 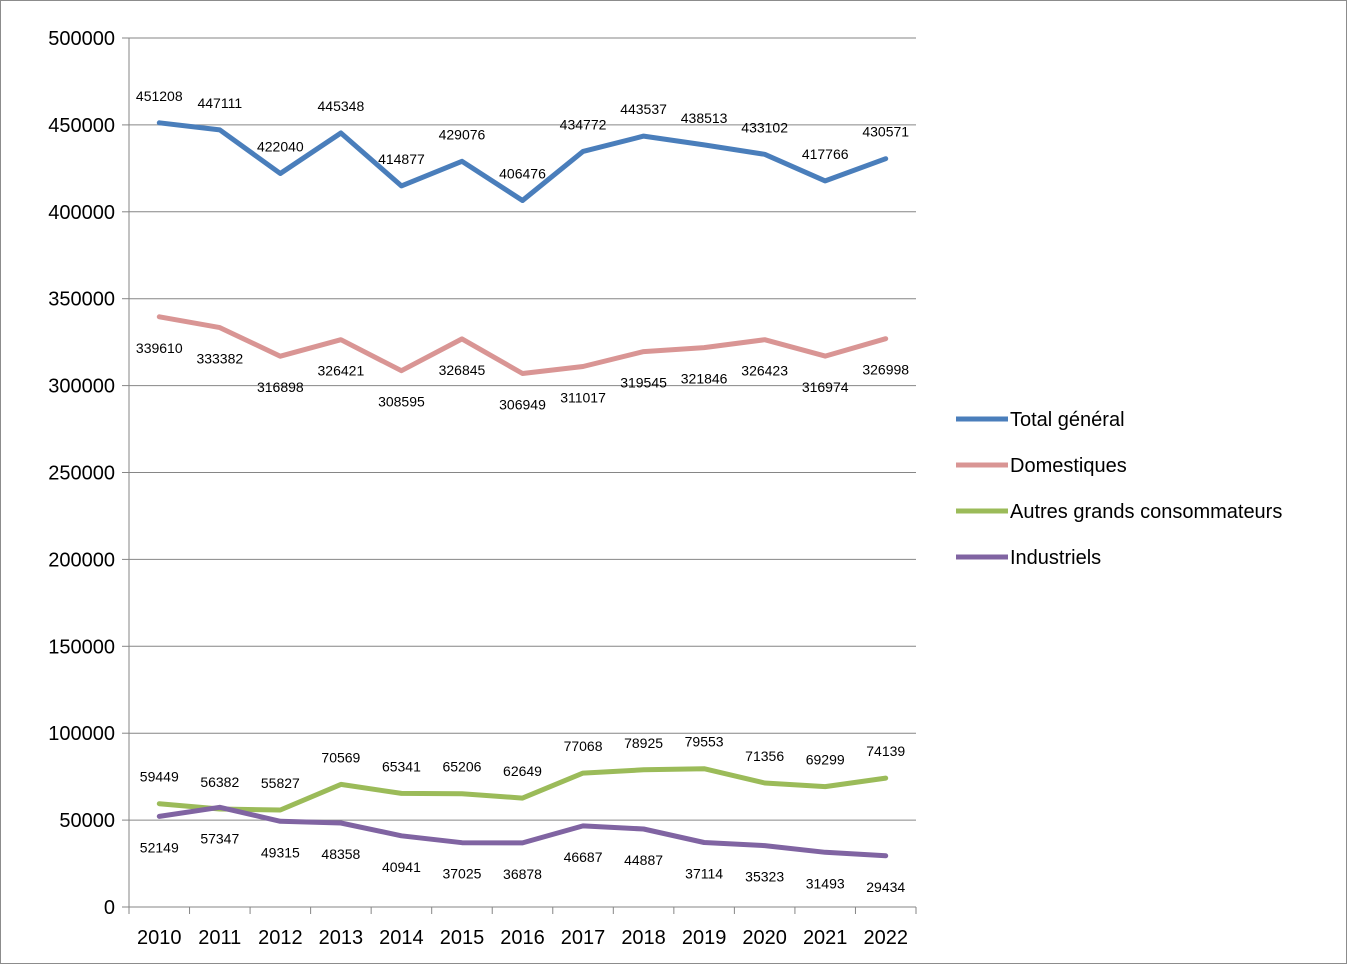 I want to click on data-label: 422040, so click(x=280, y=146).